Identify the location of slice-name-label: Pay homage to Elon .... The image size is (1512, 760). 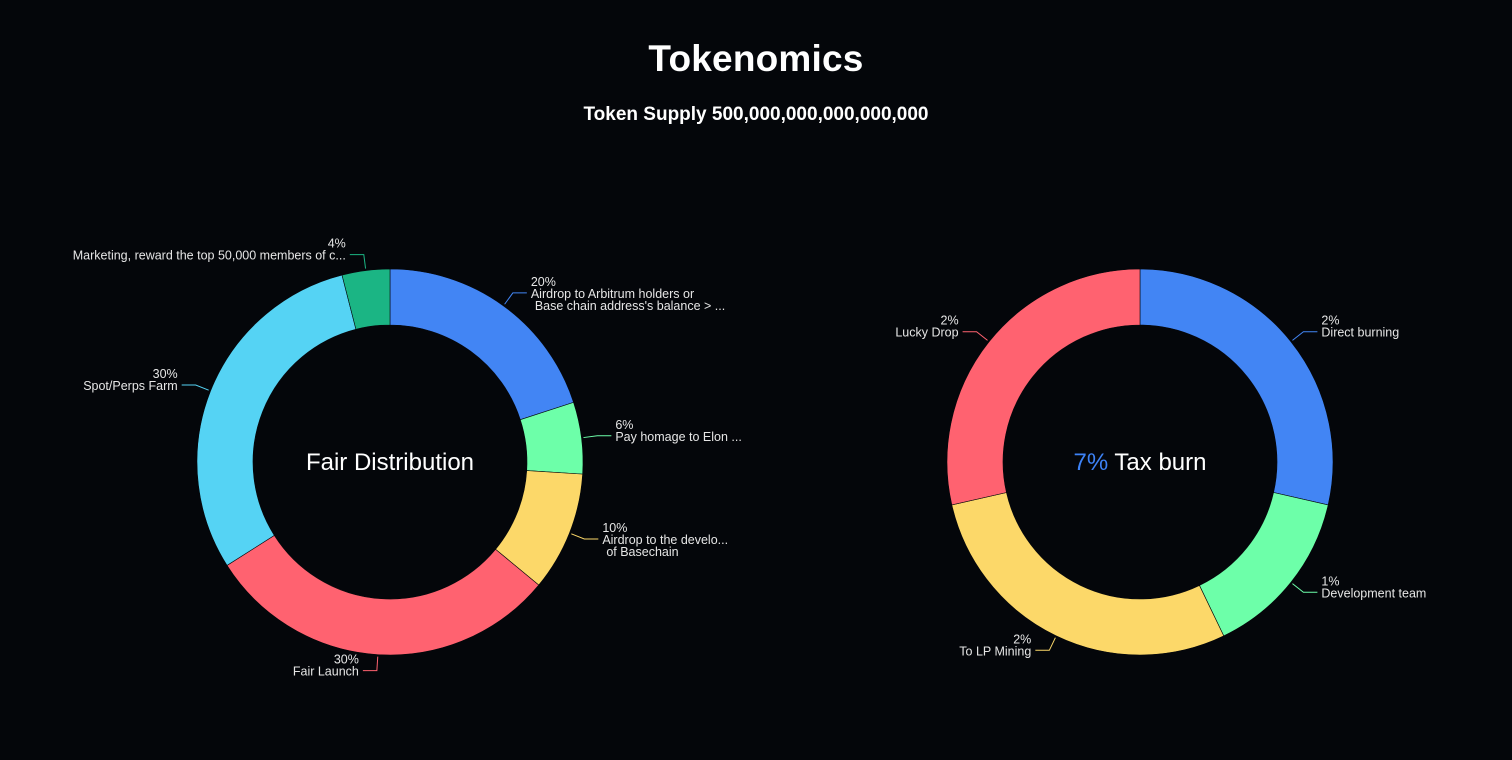
(678, 437).